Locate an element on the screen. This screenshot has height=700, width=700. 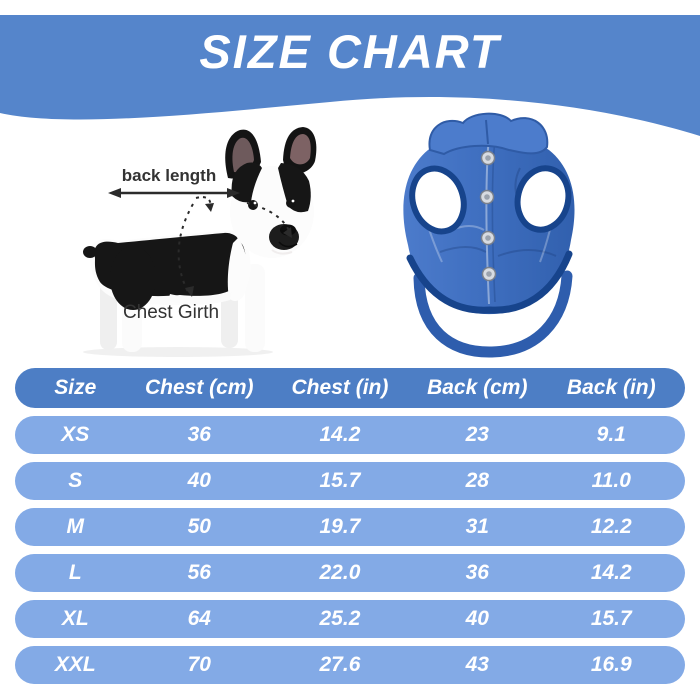
chest-cm-value: 70 is located at coordinates (199, 664).